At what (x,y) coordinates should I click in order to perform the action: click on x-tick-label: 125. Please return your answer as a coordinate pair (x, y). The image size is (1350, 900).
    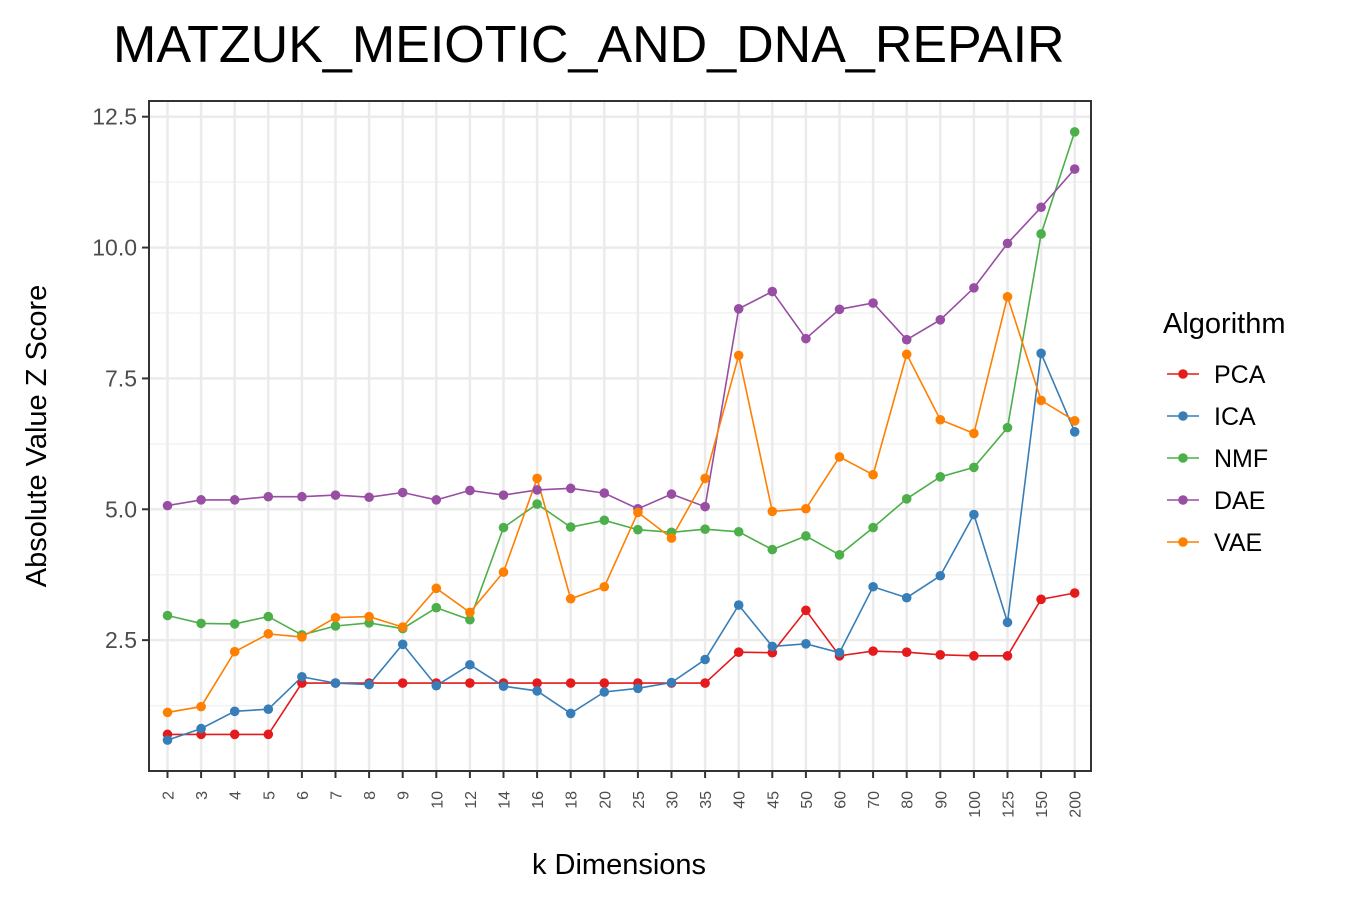
    Looking at the image, I should click on (1009, 804).